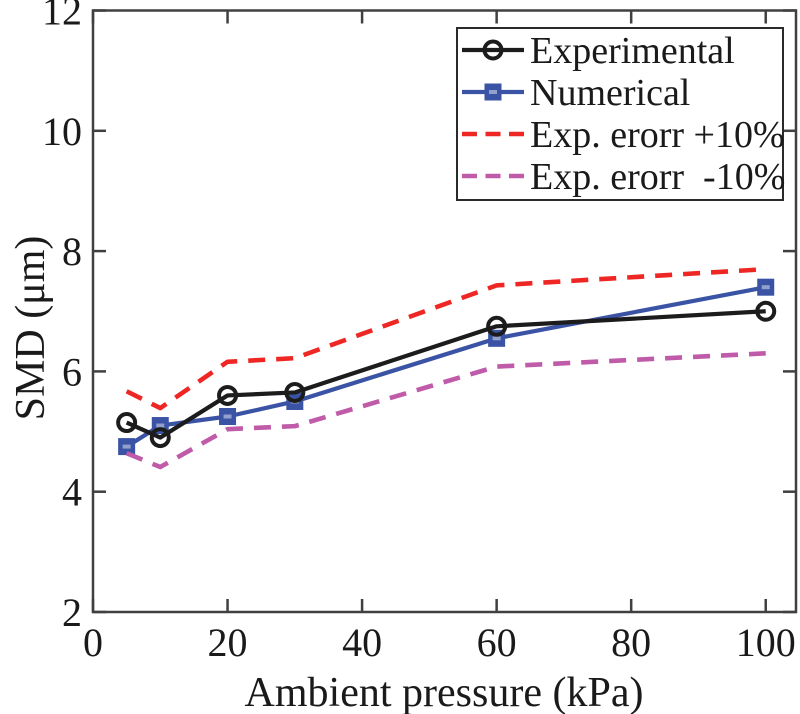 This screenshot has height=714, width=800. Describe the element at coordinates (632, 51) in the screenshot. I see `legend-item-experimental: Experimental` at that location.